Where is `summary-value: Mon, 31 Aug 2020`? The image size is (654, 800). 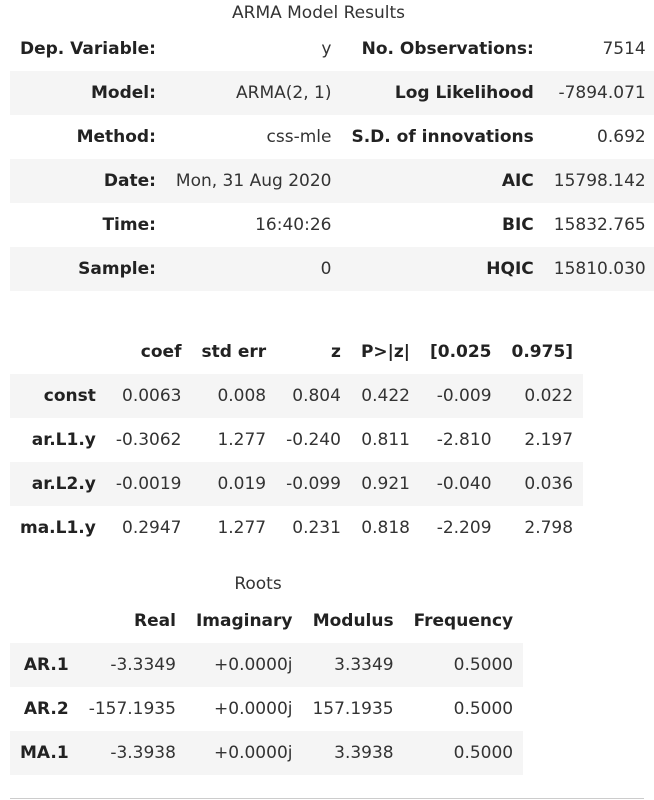
summary-value: Mon, 31 Aug 2020 is located at coordinates (253, 181).